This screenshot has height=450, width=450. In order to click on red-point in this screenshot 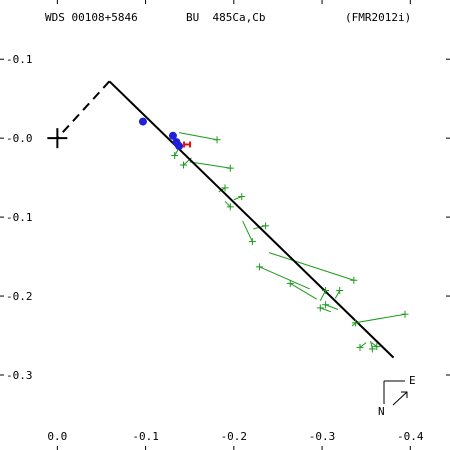, I will do `click(187, 144)`.